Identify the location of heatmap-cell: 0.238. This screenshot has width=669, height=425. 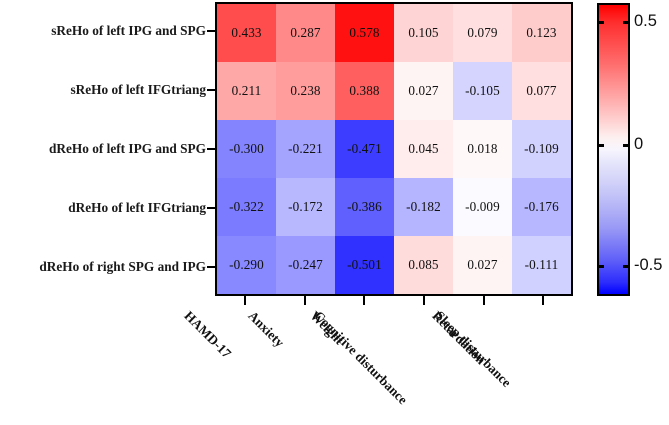
(305, 91).